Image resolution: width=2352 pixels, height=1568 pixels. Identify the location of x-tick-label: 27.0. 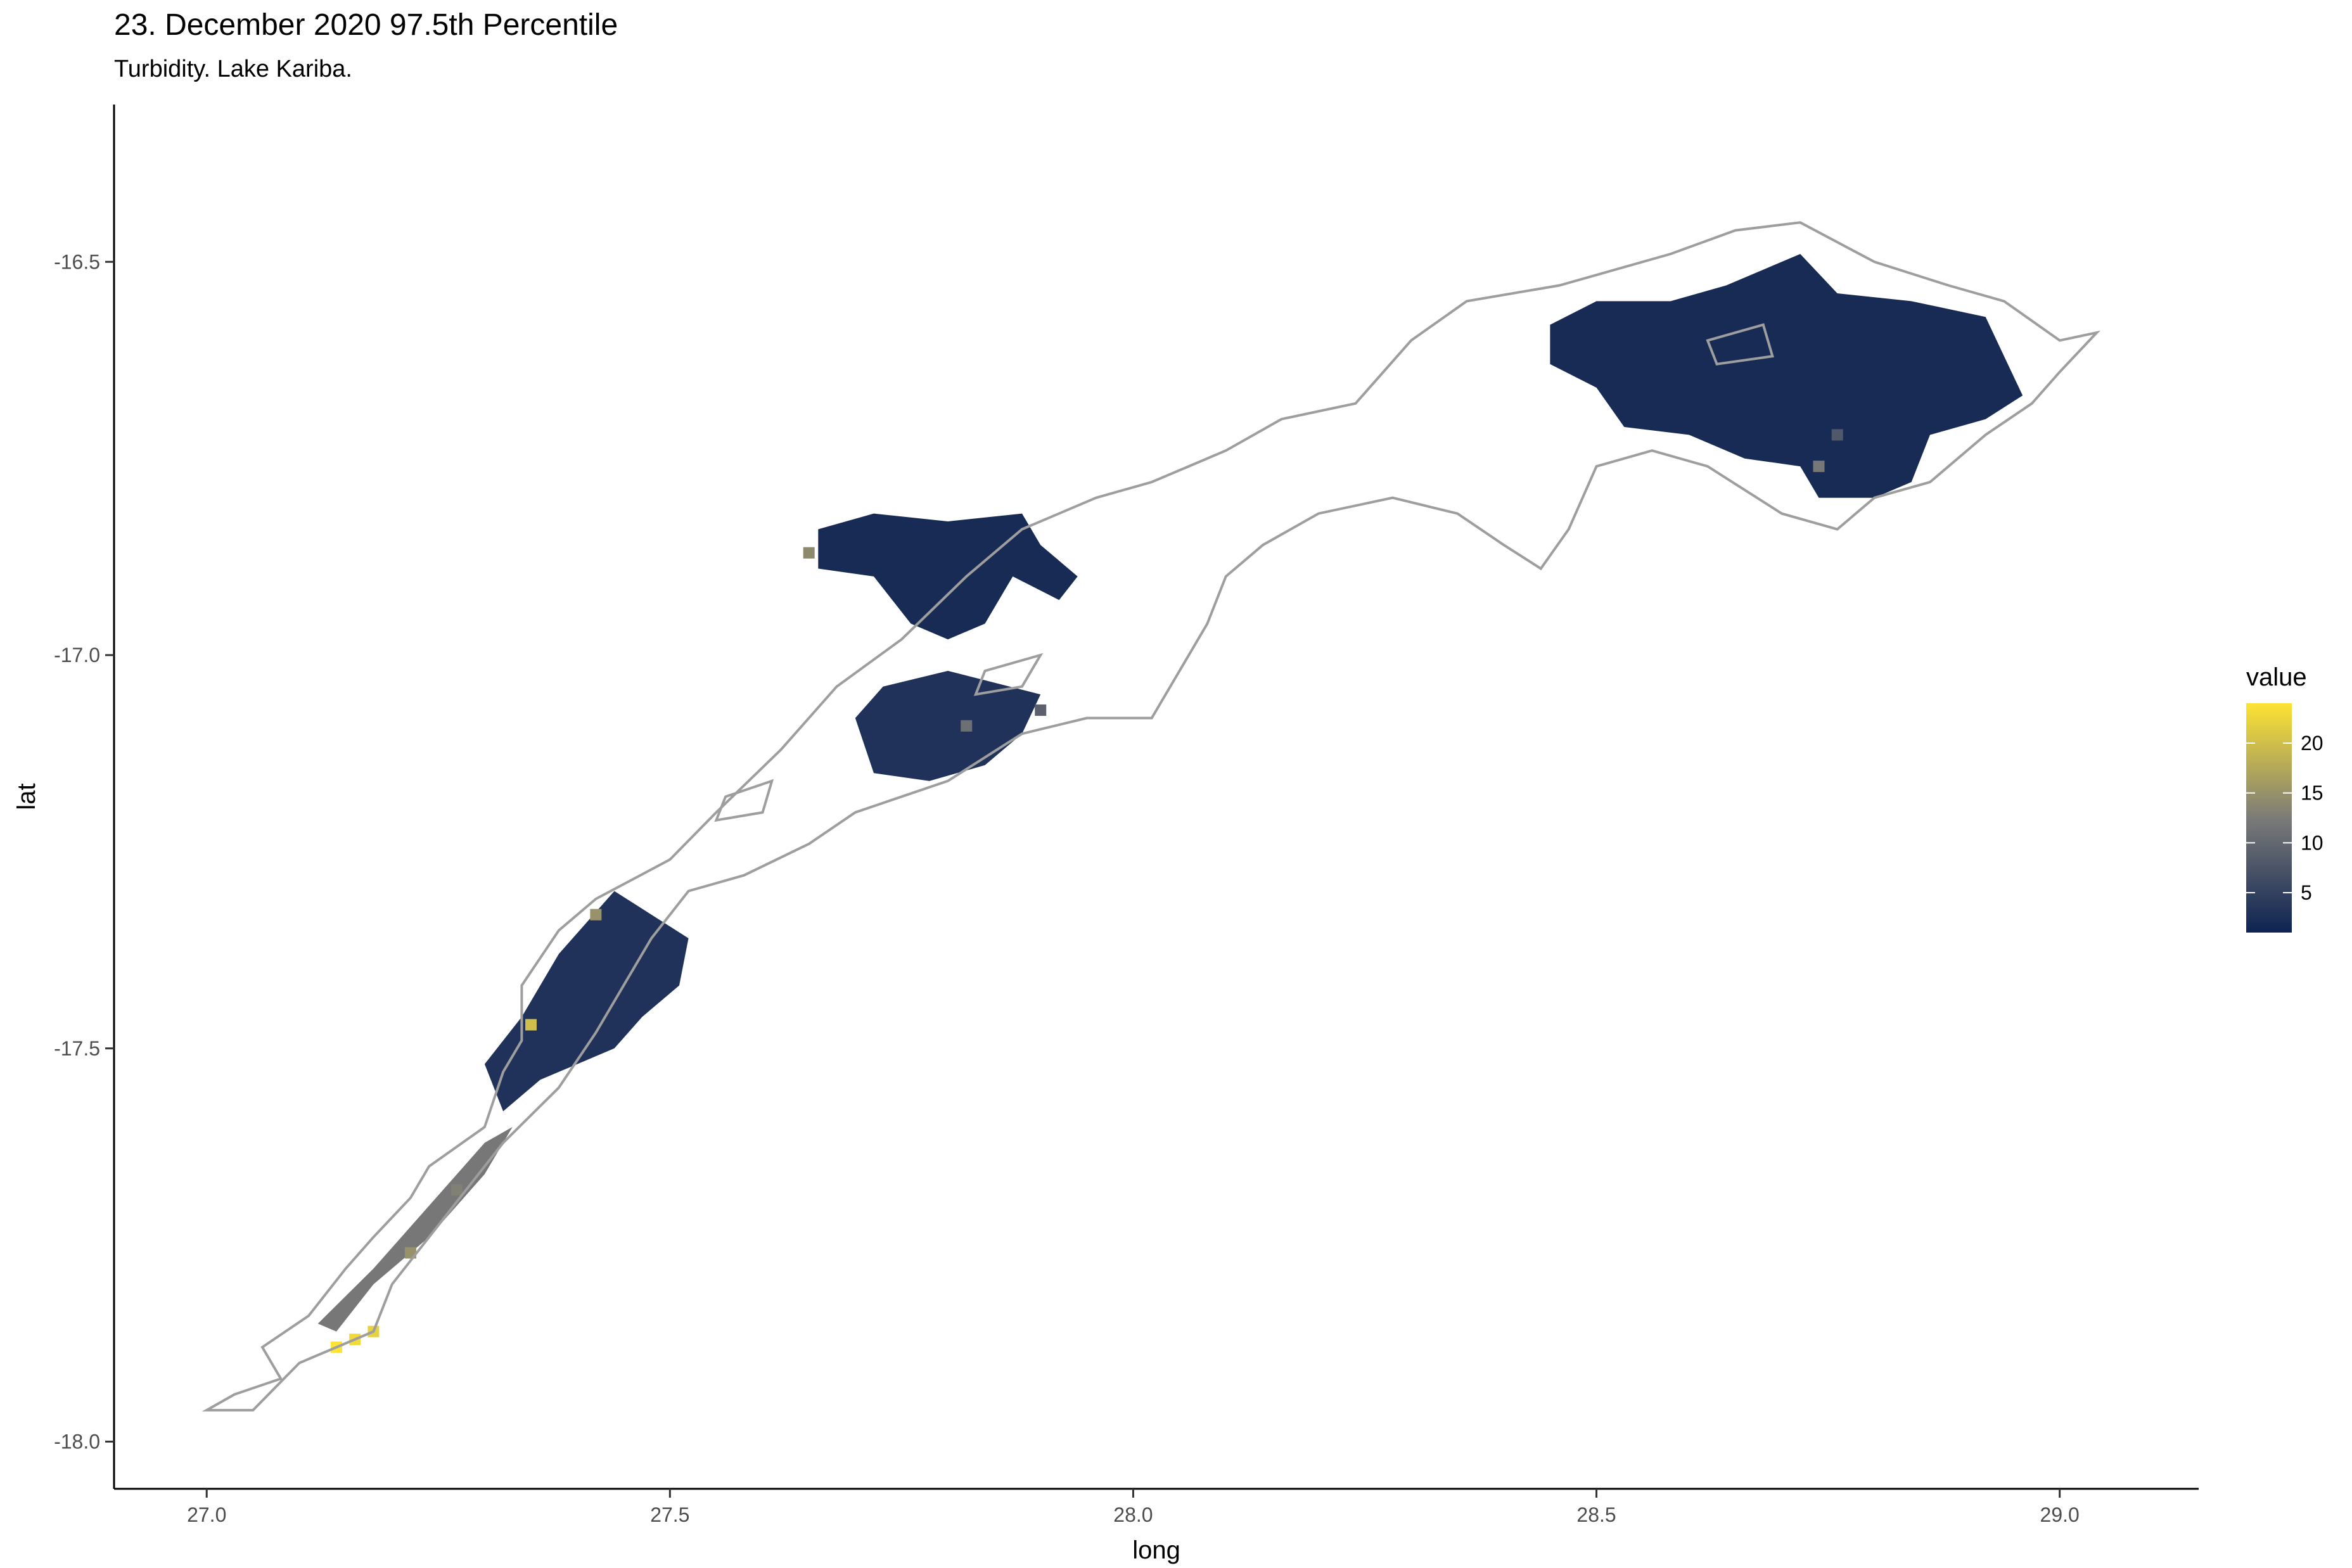
(206, 1514).